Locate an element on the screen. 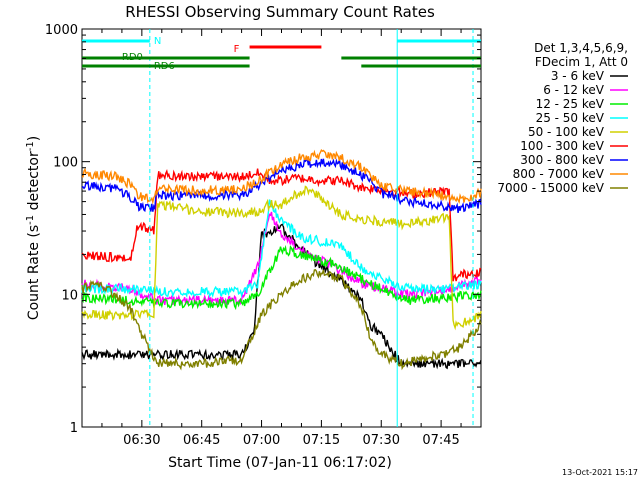 This screenshot has height=480, width=640. x-axis-label: Start Time (07-Jan-11 06:17:02) is located at coordinates (280, 463).